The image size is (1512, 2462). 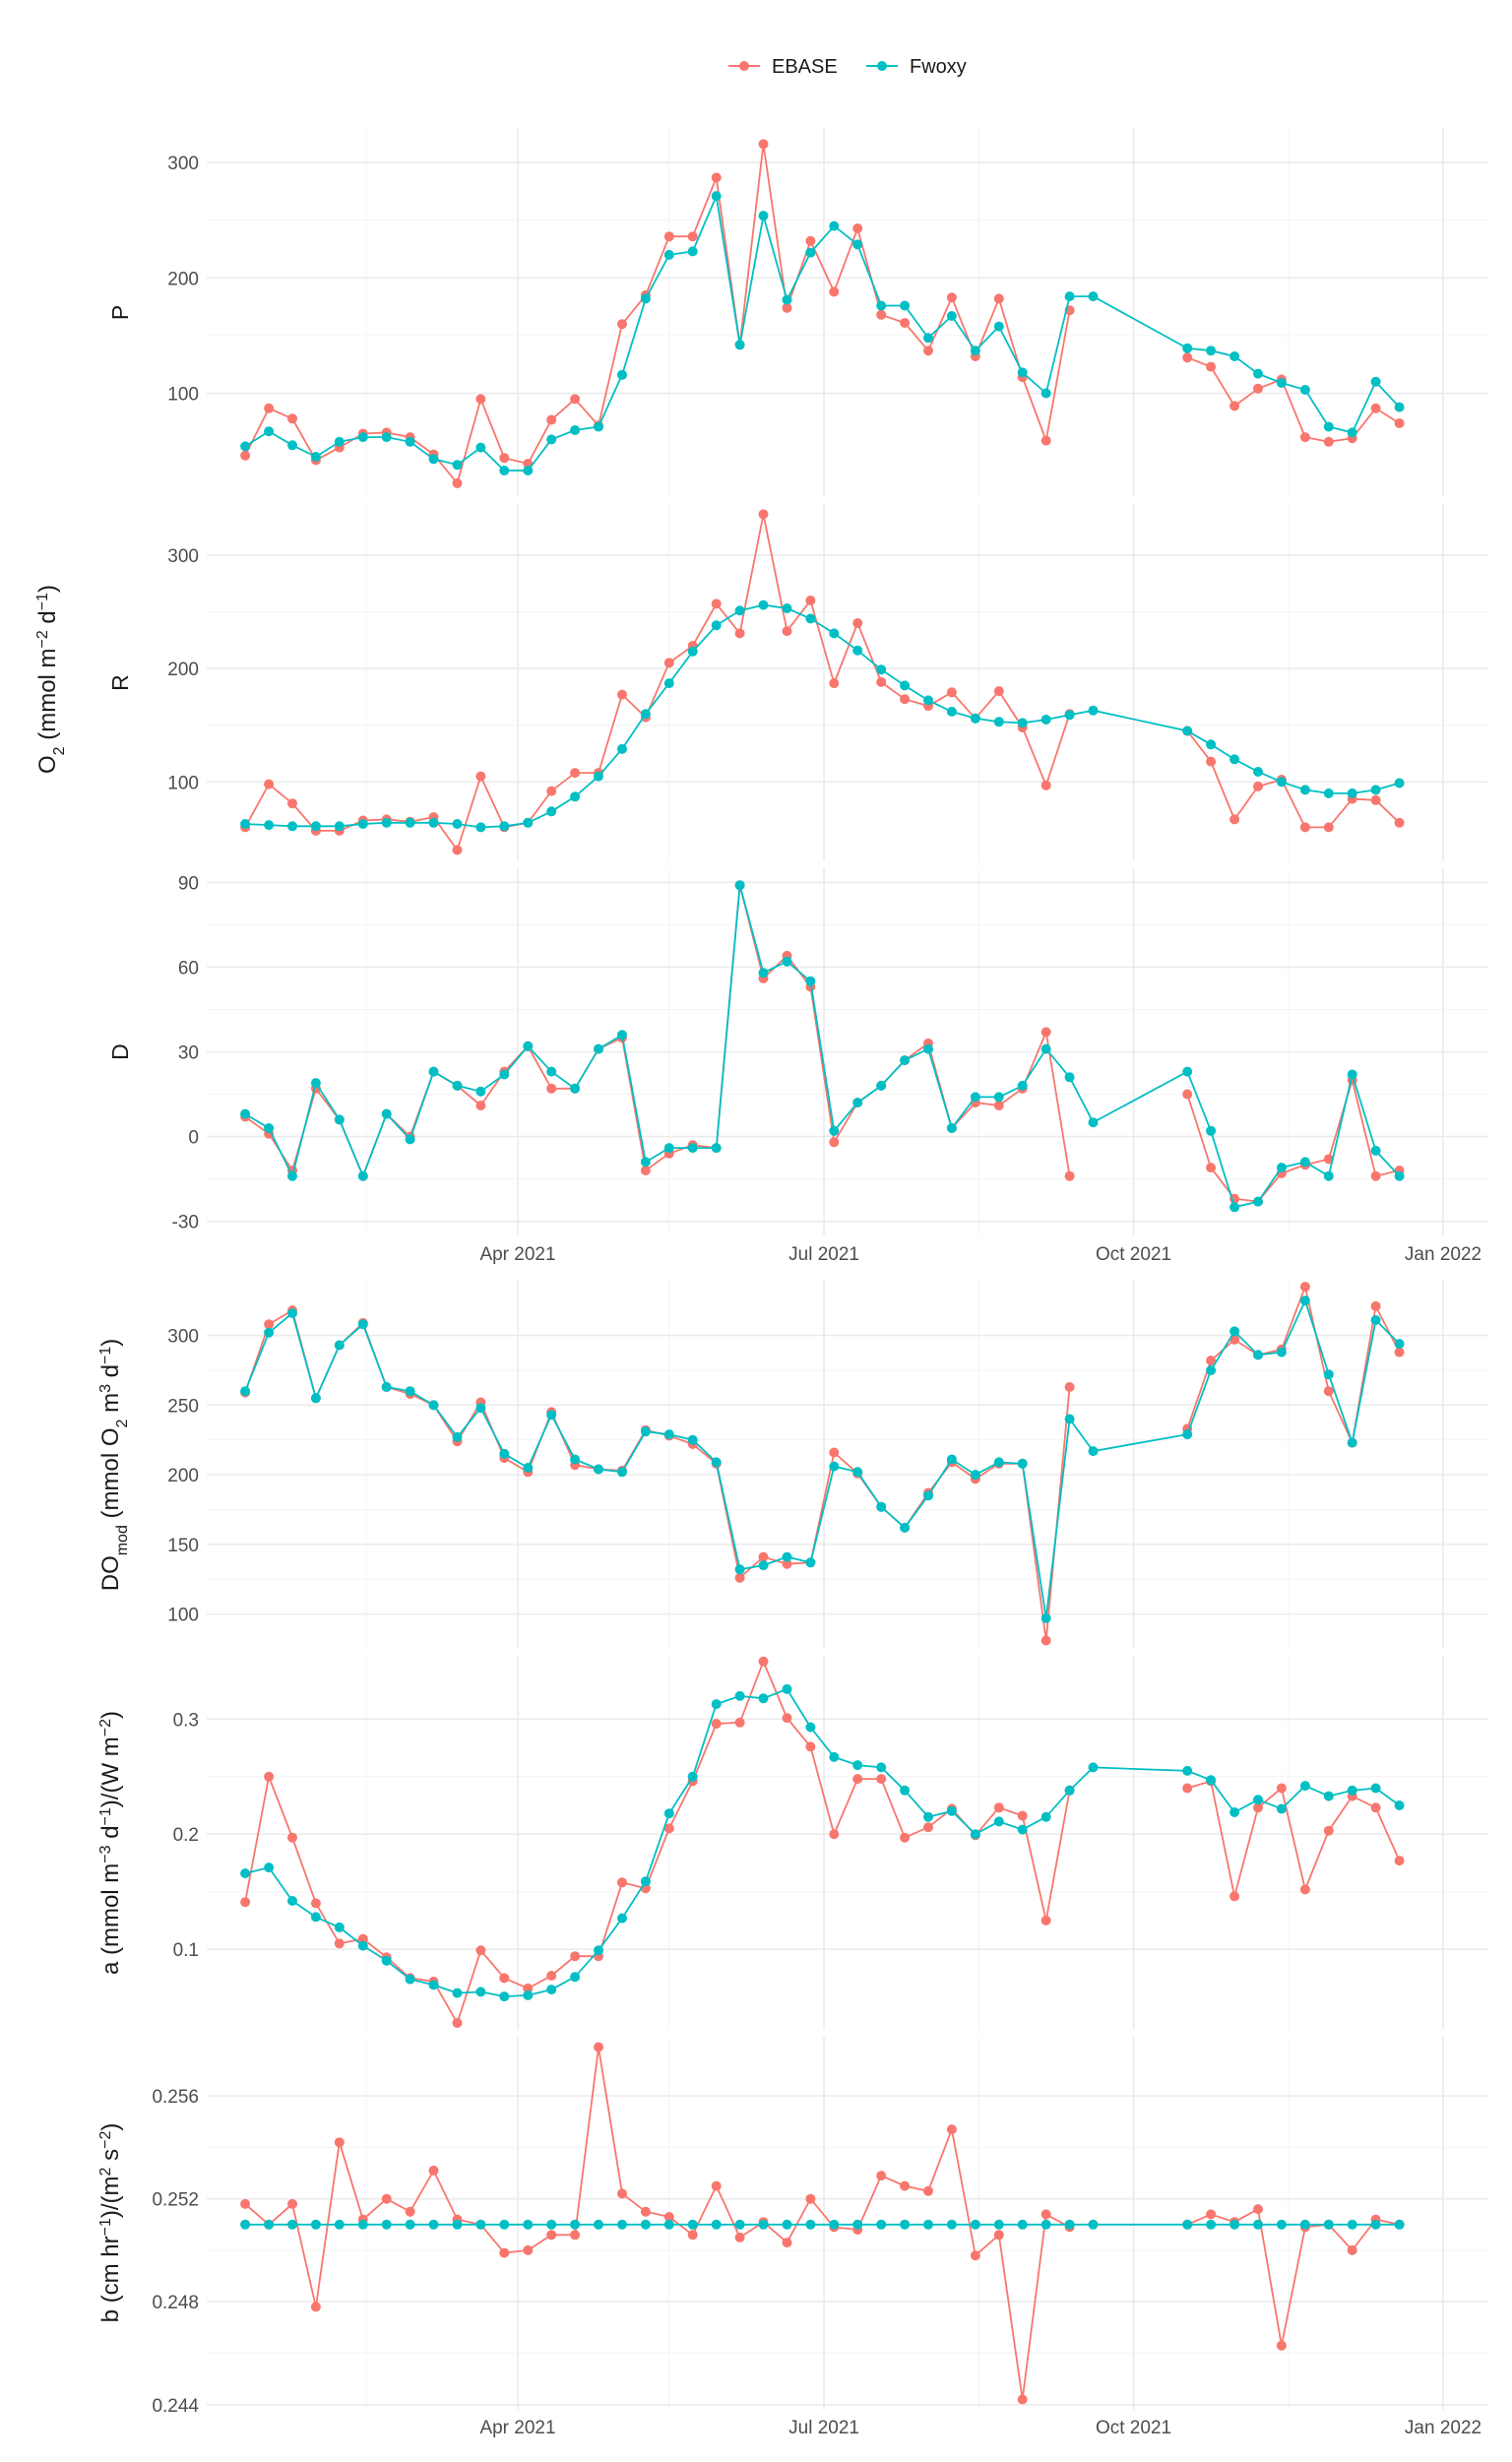 I want to click on legend-item-ebase: EBASE, so click(x=783, y=67).